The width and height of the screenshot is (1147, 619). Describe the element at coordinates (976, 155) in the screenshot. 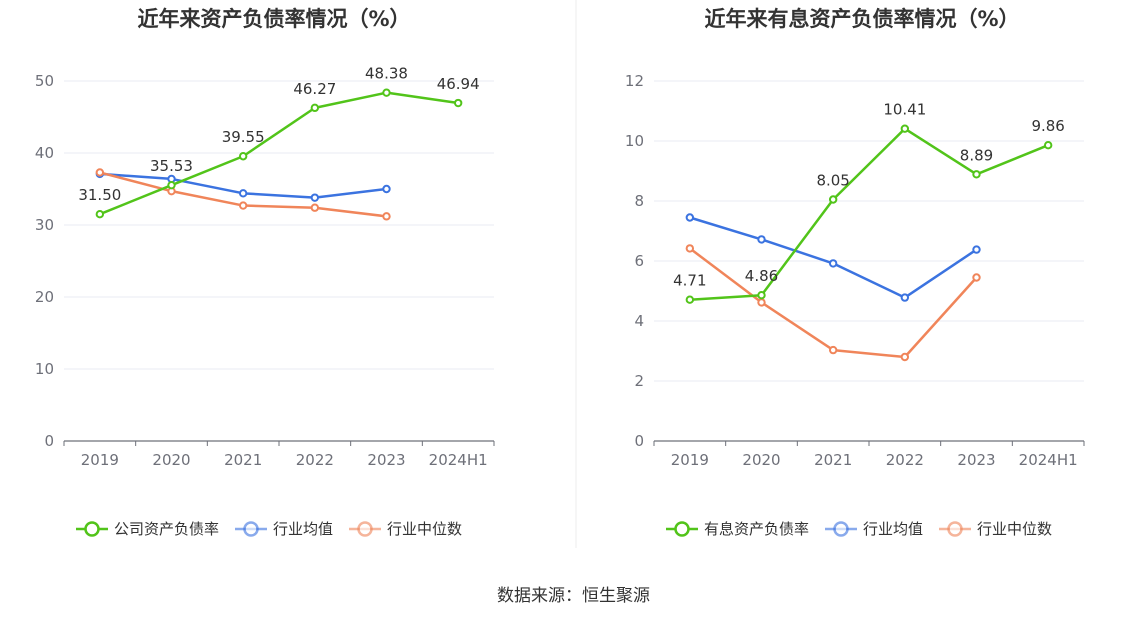

I see `data-label: 8.89` at that location.